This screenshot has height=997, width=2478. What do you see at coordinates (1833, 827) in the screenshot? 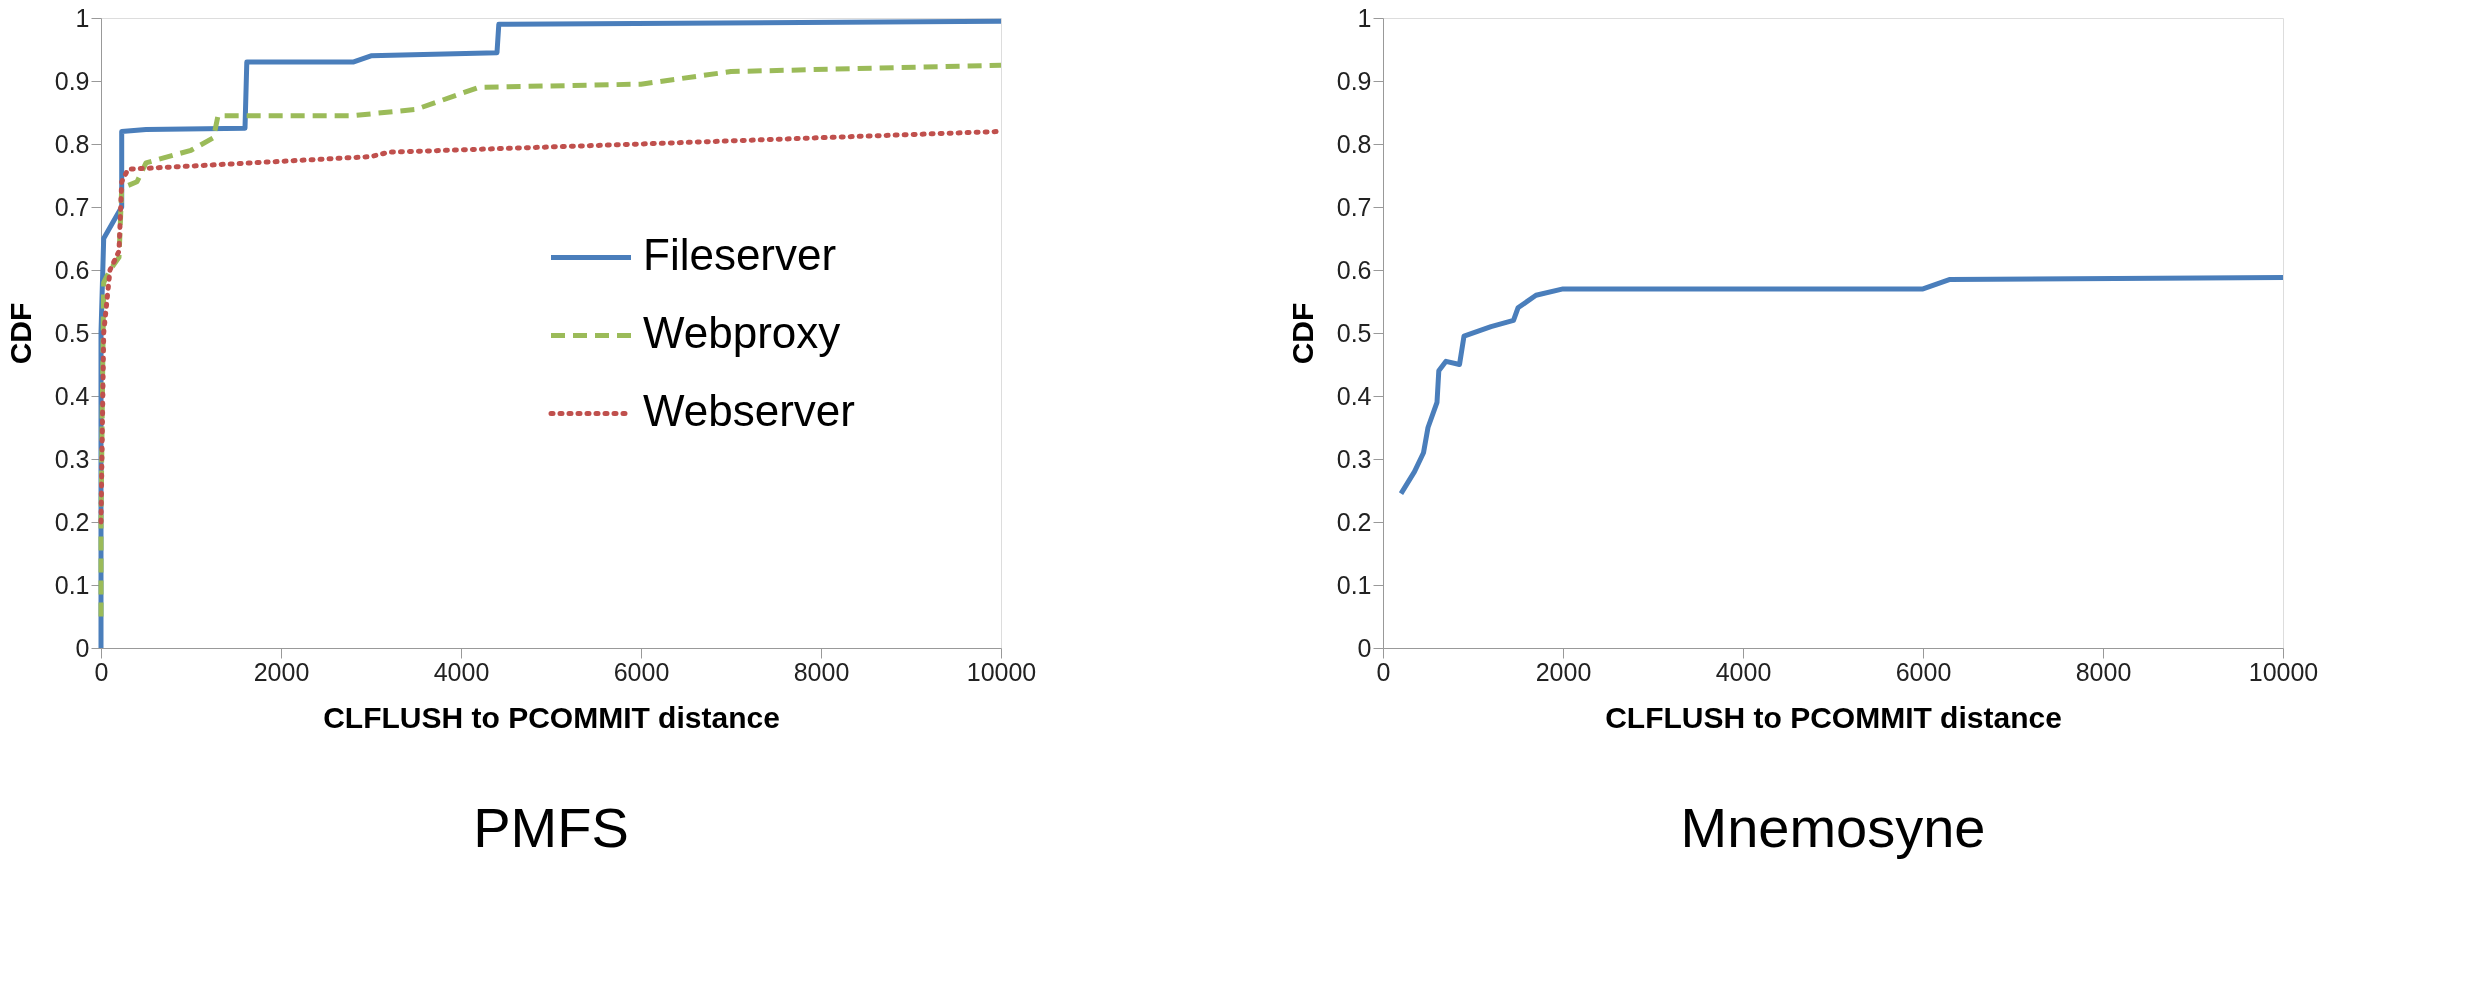
I see `text: Mnemosyne` at bounding box center [1833, 827].